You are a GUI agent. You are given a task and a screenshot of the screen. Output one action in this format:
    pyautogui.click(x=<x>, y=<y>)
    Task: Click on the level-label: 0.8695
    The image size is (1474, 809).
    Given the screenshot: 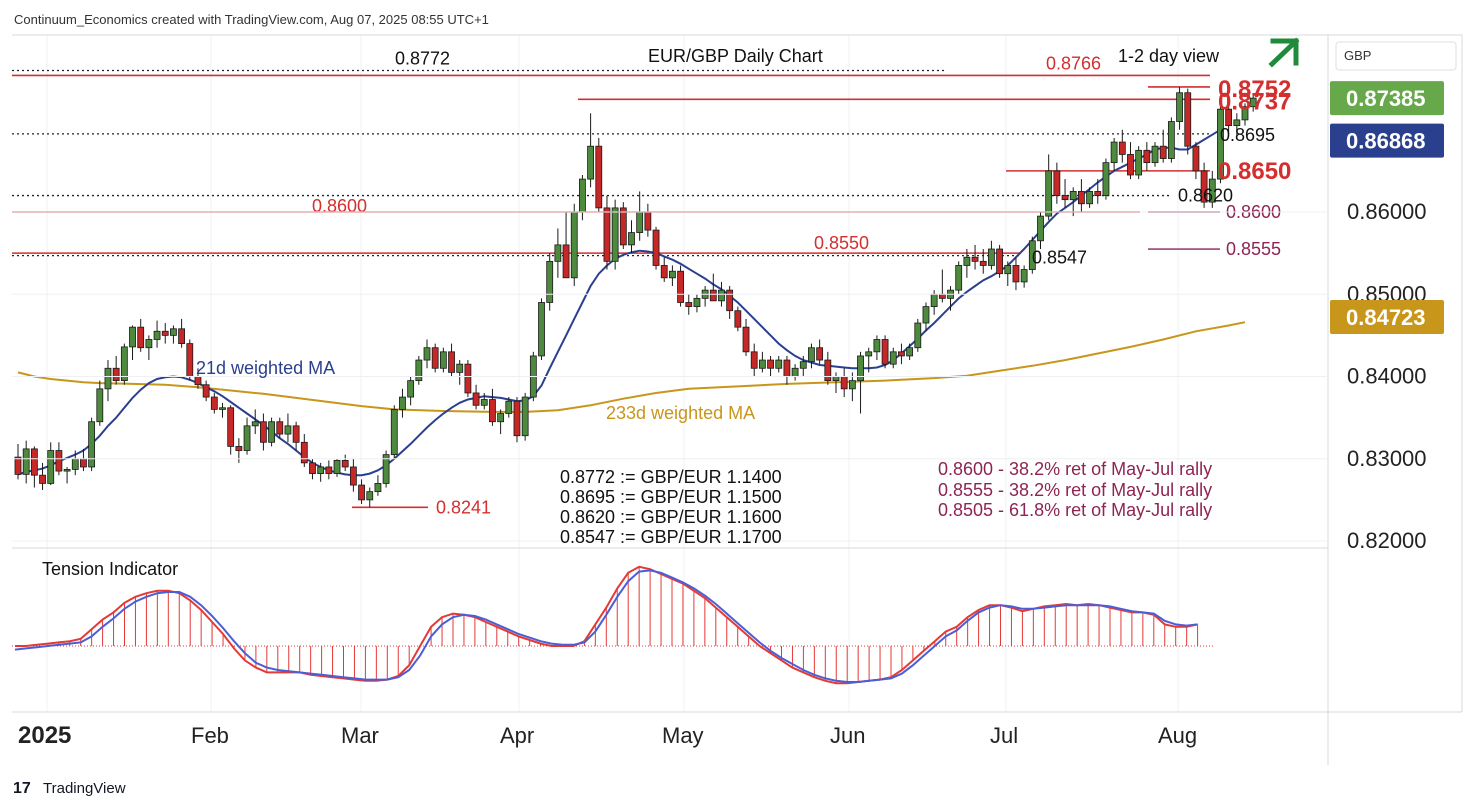 What is the action you would take?
    pyautogui.click(x=1247, y=135)
    